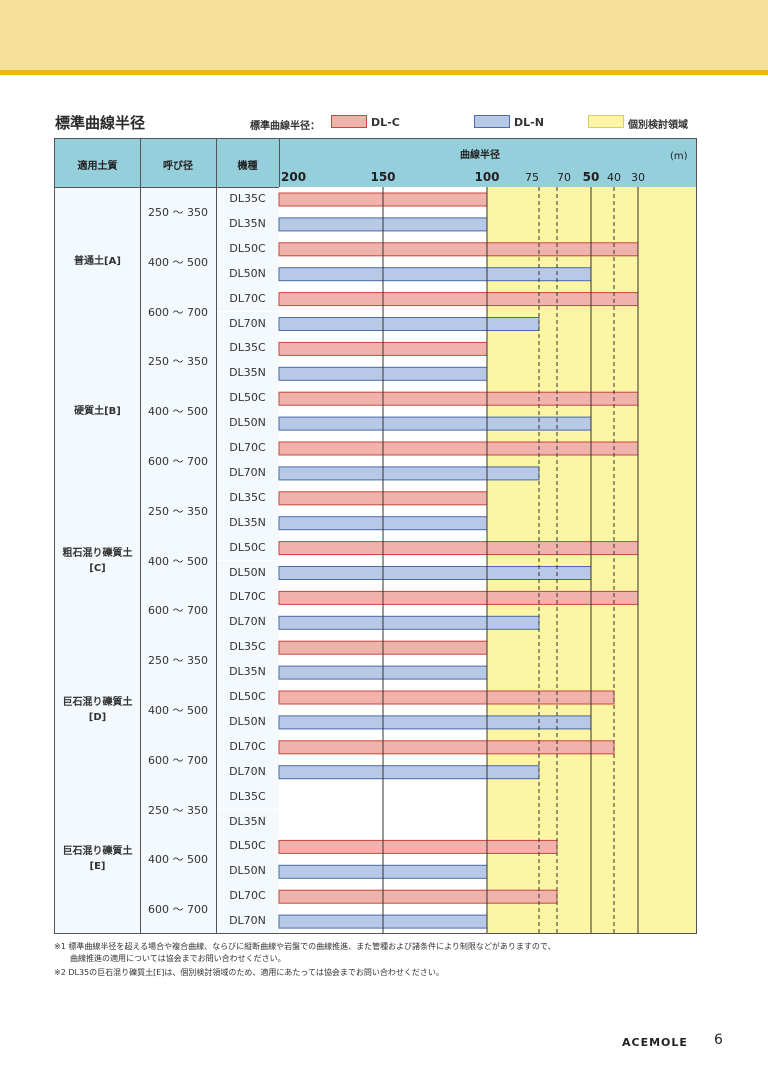 The image size is (768, 1087). Describe the element at coordinates (247, 166) in the screenshot. I see `header-model: 機種` at that location.